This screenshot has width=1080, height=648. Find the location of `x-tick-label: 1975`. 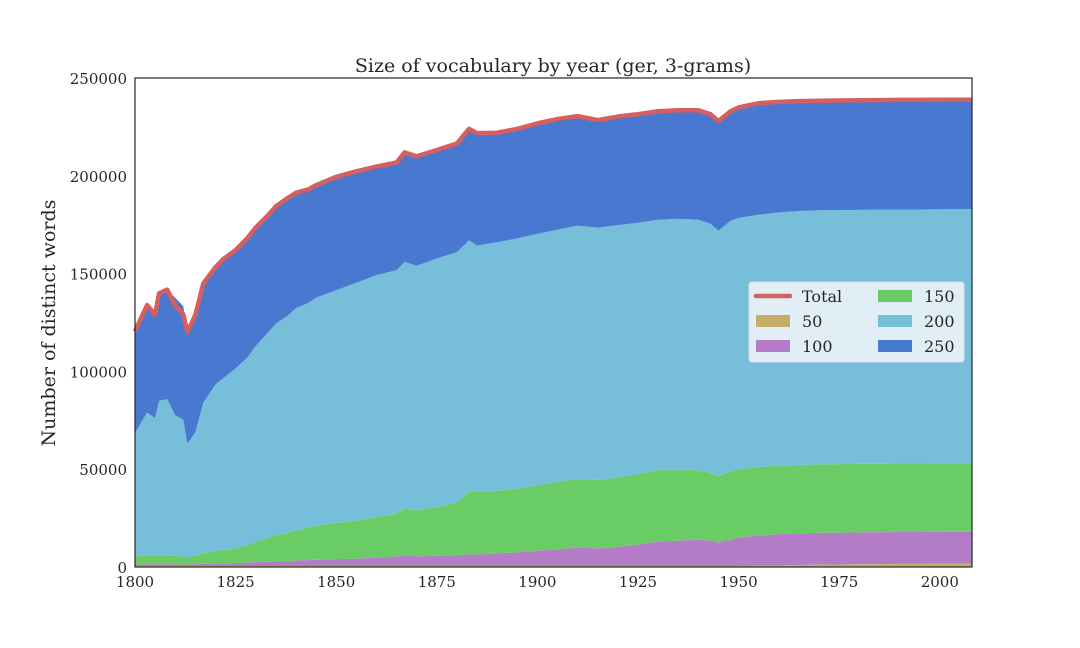

x-tick-label: 1975 is located at coordinates (839, 582).